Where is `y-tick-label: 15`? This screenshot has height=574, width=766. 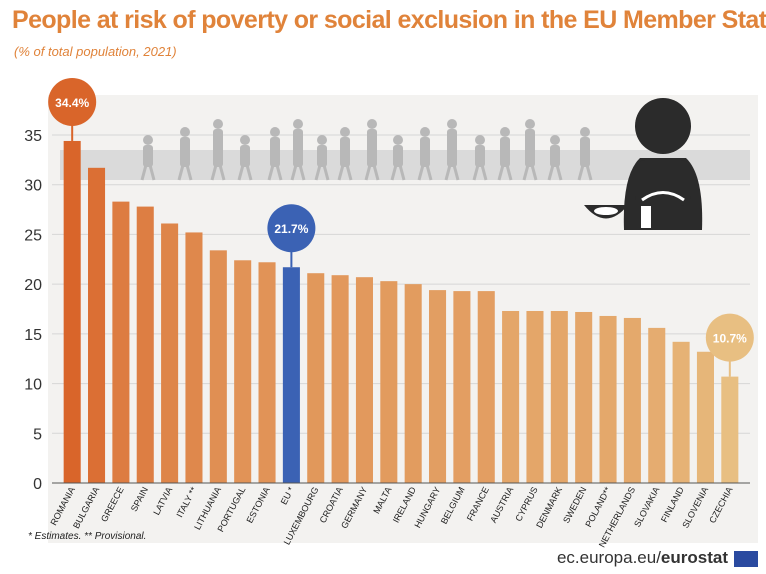 y-tick-label: 15 is located at coordinates (33, 335).